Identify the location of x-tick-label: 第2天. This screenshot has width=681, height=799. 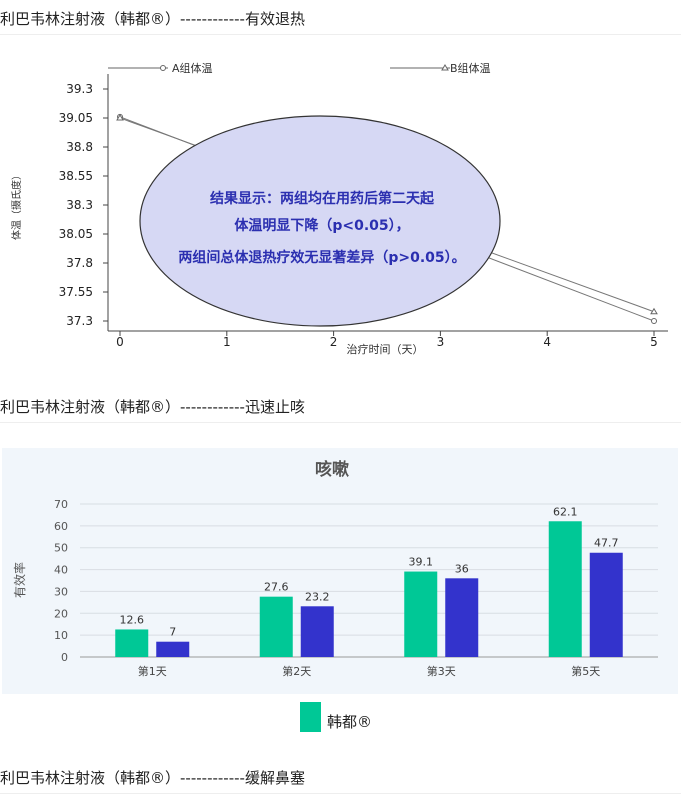
(296, 671).